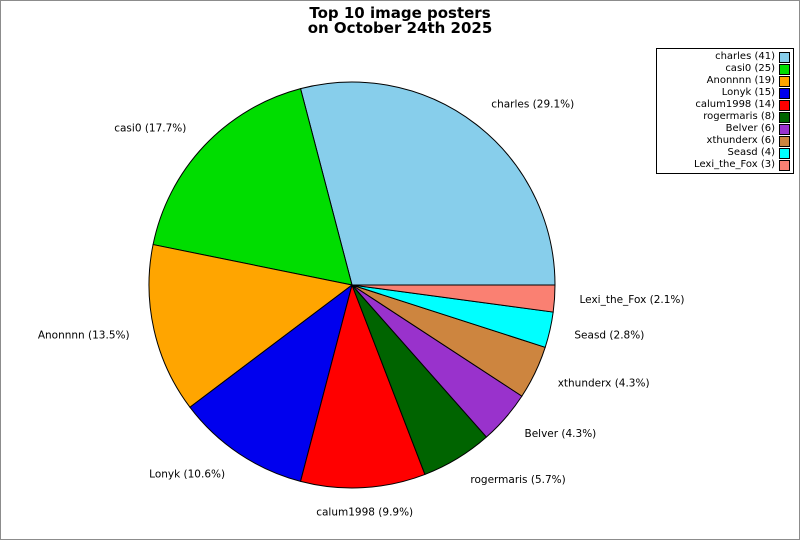 This screenshot has height=540, width=800. What do you see at coordinates (751, 152) in the screenshot?
I see `legend-item-label: Seasd (4)` at bounding box center [751, 152].